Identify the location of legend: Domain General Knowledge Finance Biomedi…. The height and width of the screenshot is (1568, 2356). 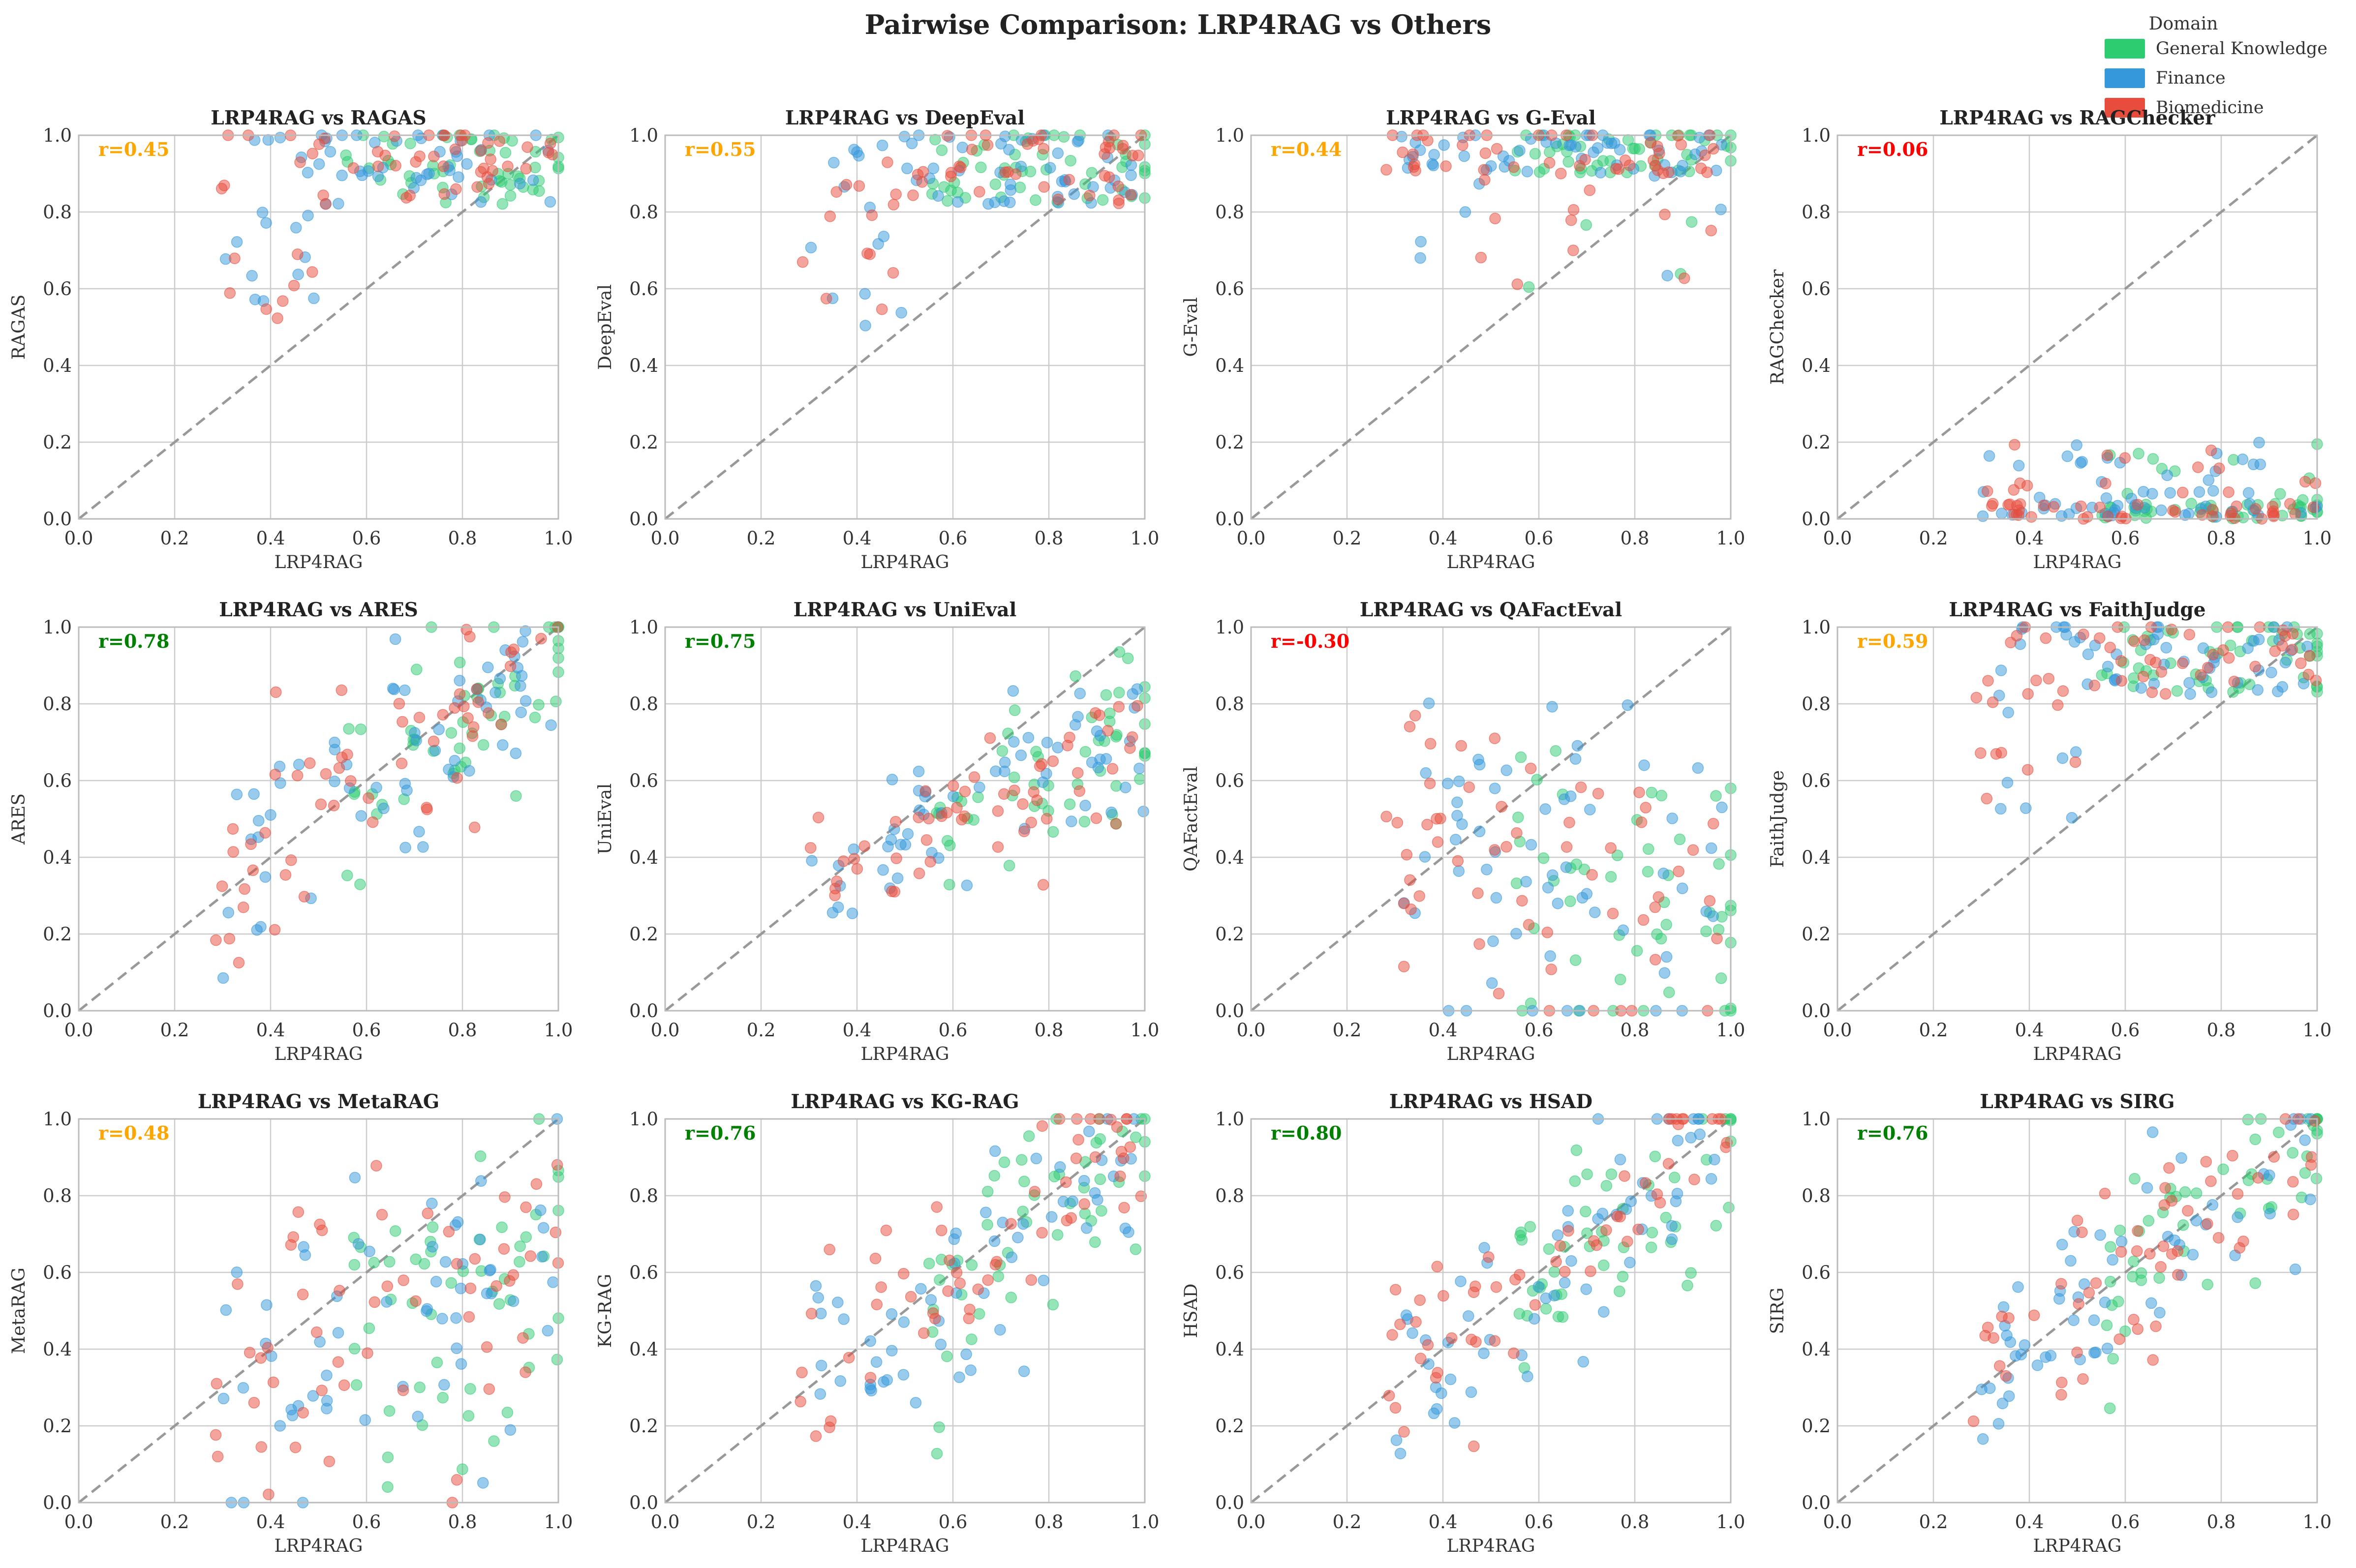
(2231, 68).